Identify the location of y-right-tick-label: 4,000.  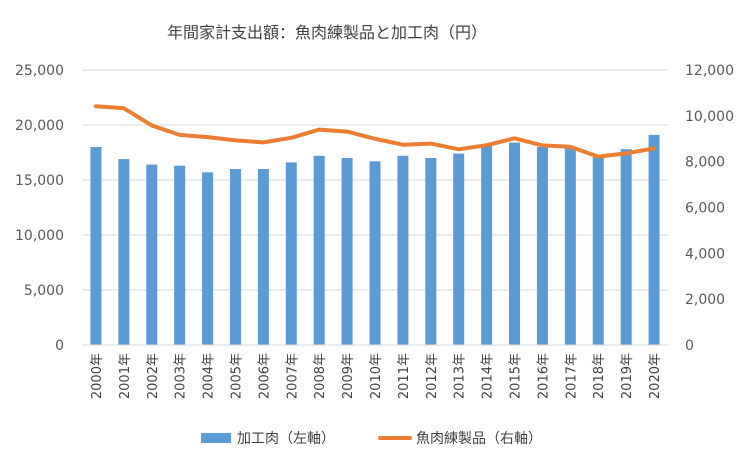
(705, 254).